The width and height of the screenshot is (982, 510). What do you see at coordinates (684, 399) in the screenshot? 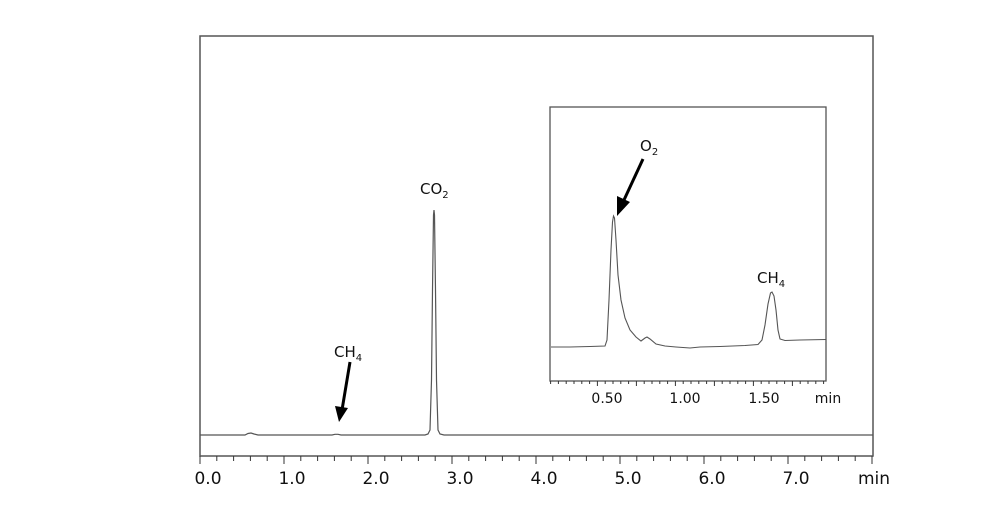
I see `inset-tick-label: 1.00` at bounding box center [684, 399].